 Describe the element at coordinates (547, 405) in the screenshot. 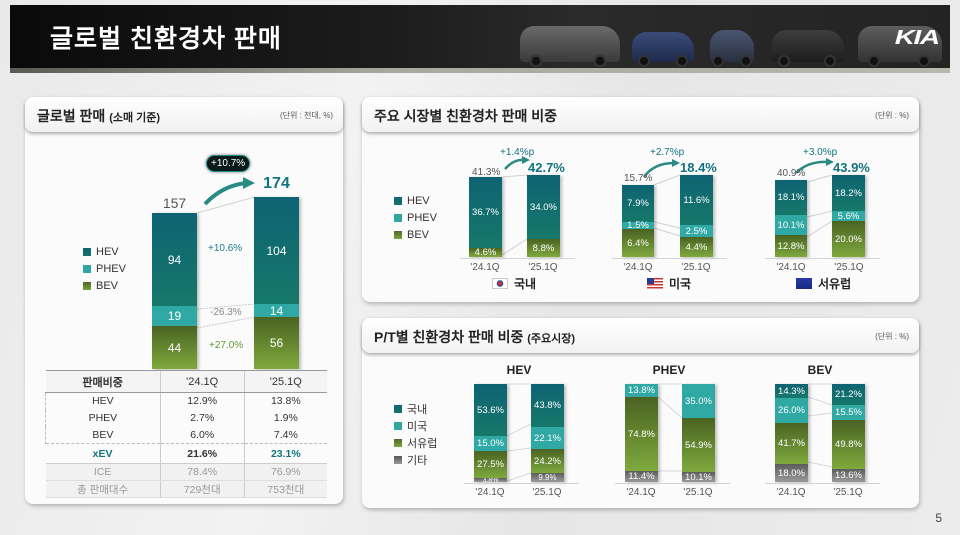

I see `seg-kr: 43.8%` at that location.